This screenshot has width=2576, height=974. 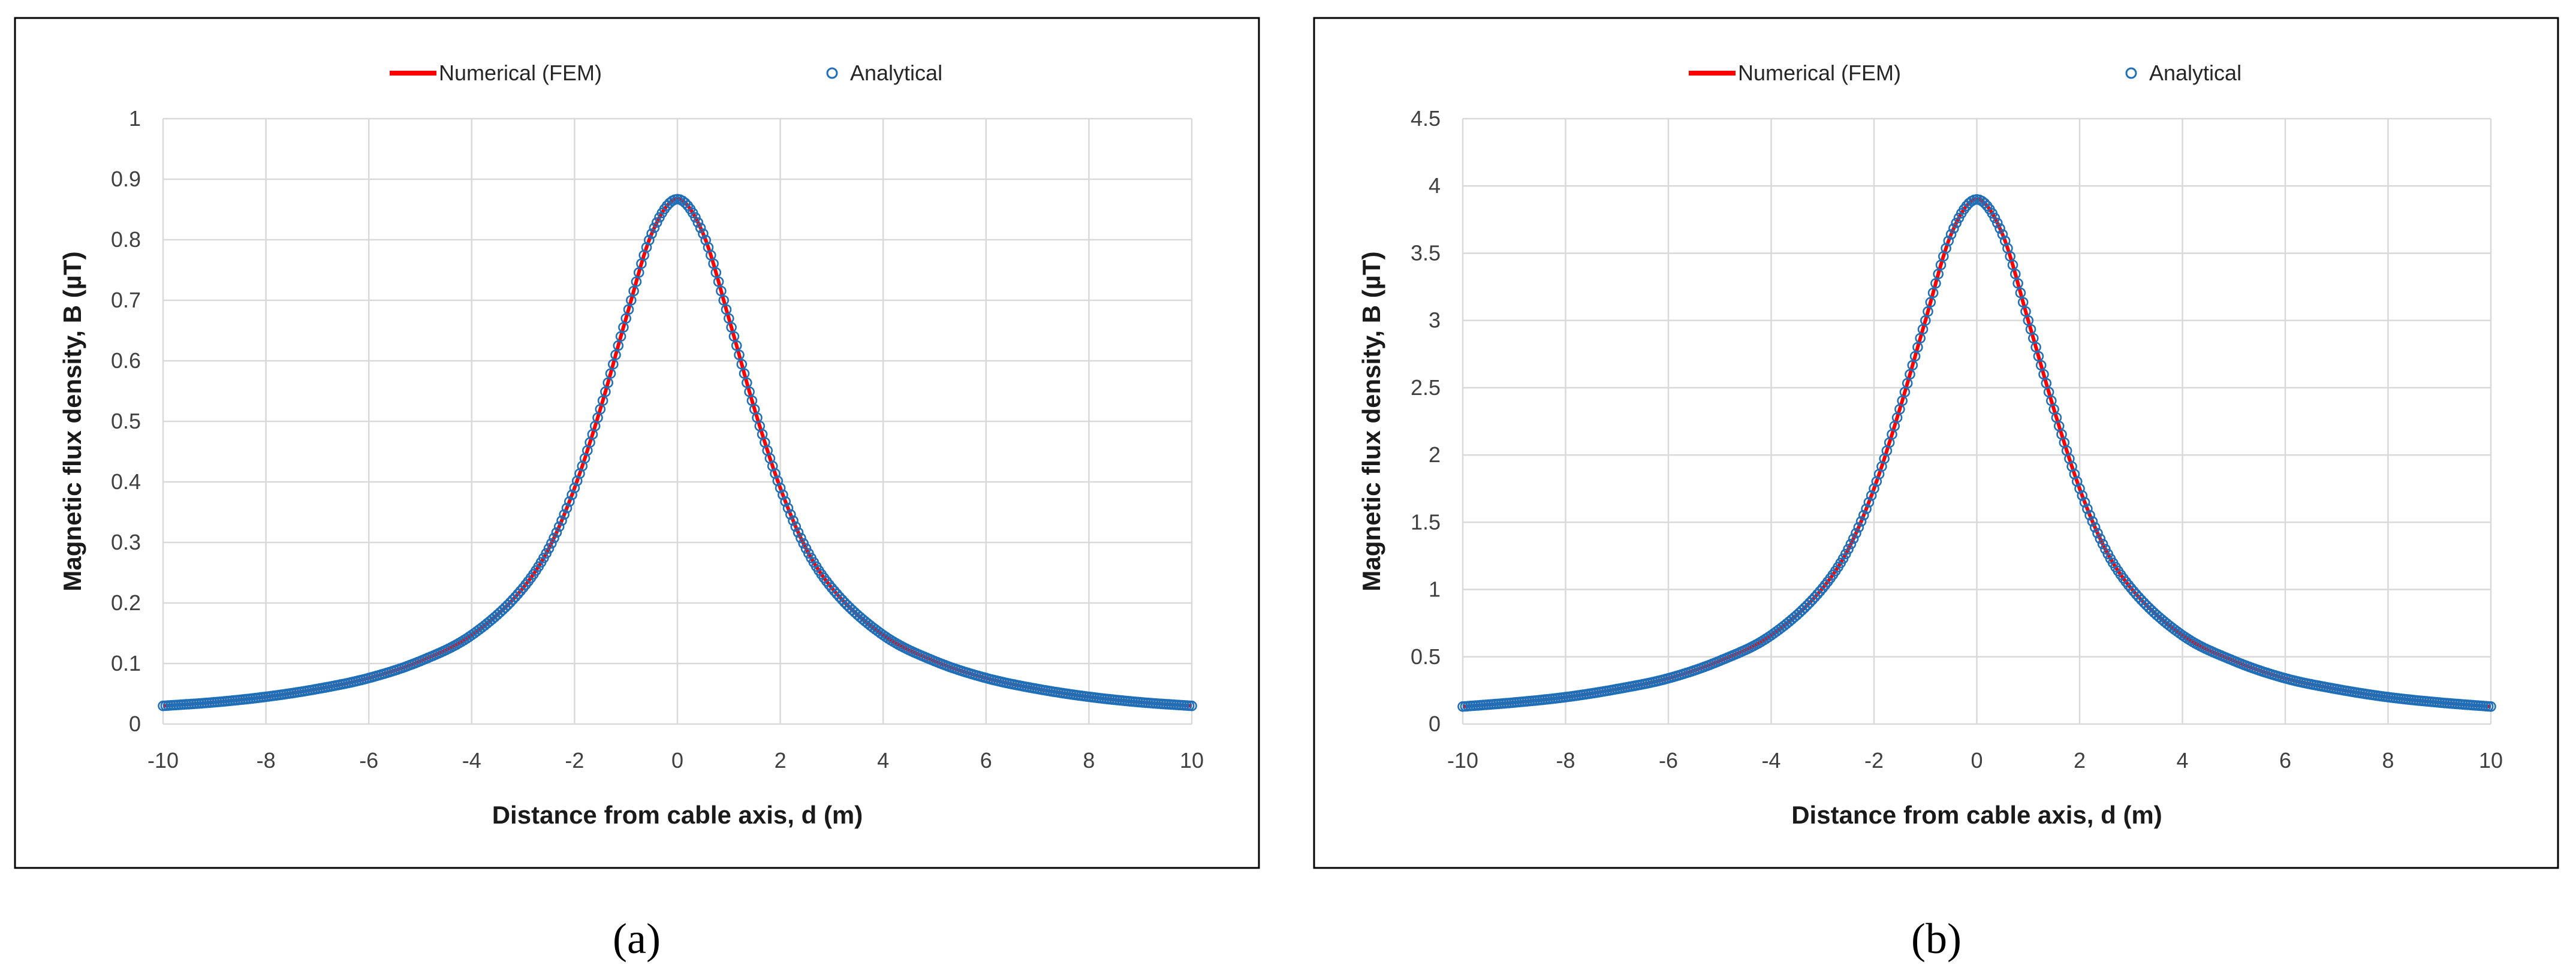 I want to click on x-axis-title: Distance from cable axis, d (m), so click(x=677, y=815).